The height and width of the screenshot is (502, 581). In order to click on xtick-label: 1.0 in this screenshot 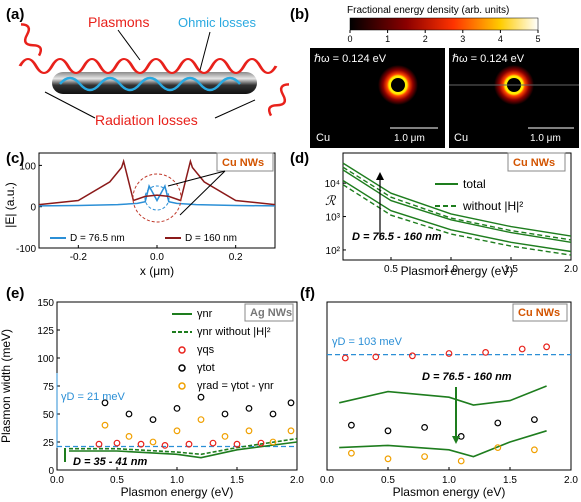, I will do `click(449, 480)`.